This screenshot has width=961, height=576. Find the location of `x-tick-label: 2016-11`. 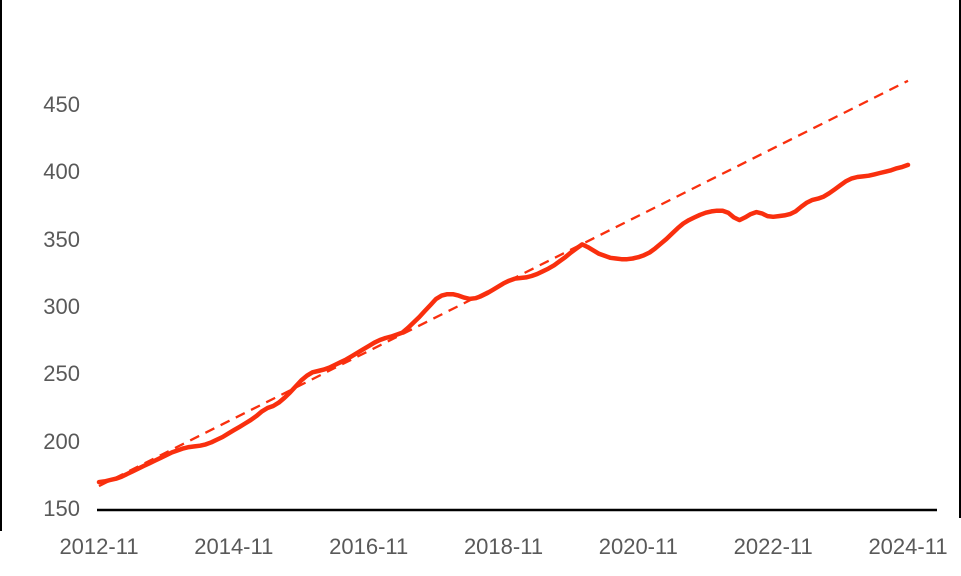

x-tick-label: 2016-11 is located at coordinates (369, 546).